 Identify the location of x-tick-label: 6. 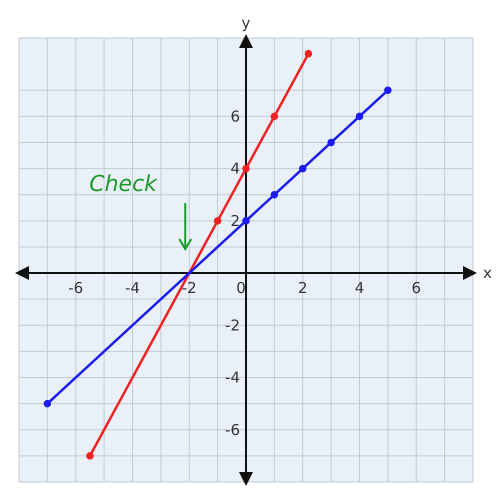
(416, 288).